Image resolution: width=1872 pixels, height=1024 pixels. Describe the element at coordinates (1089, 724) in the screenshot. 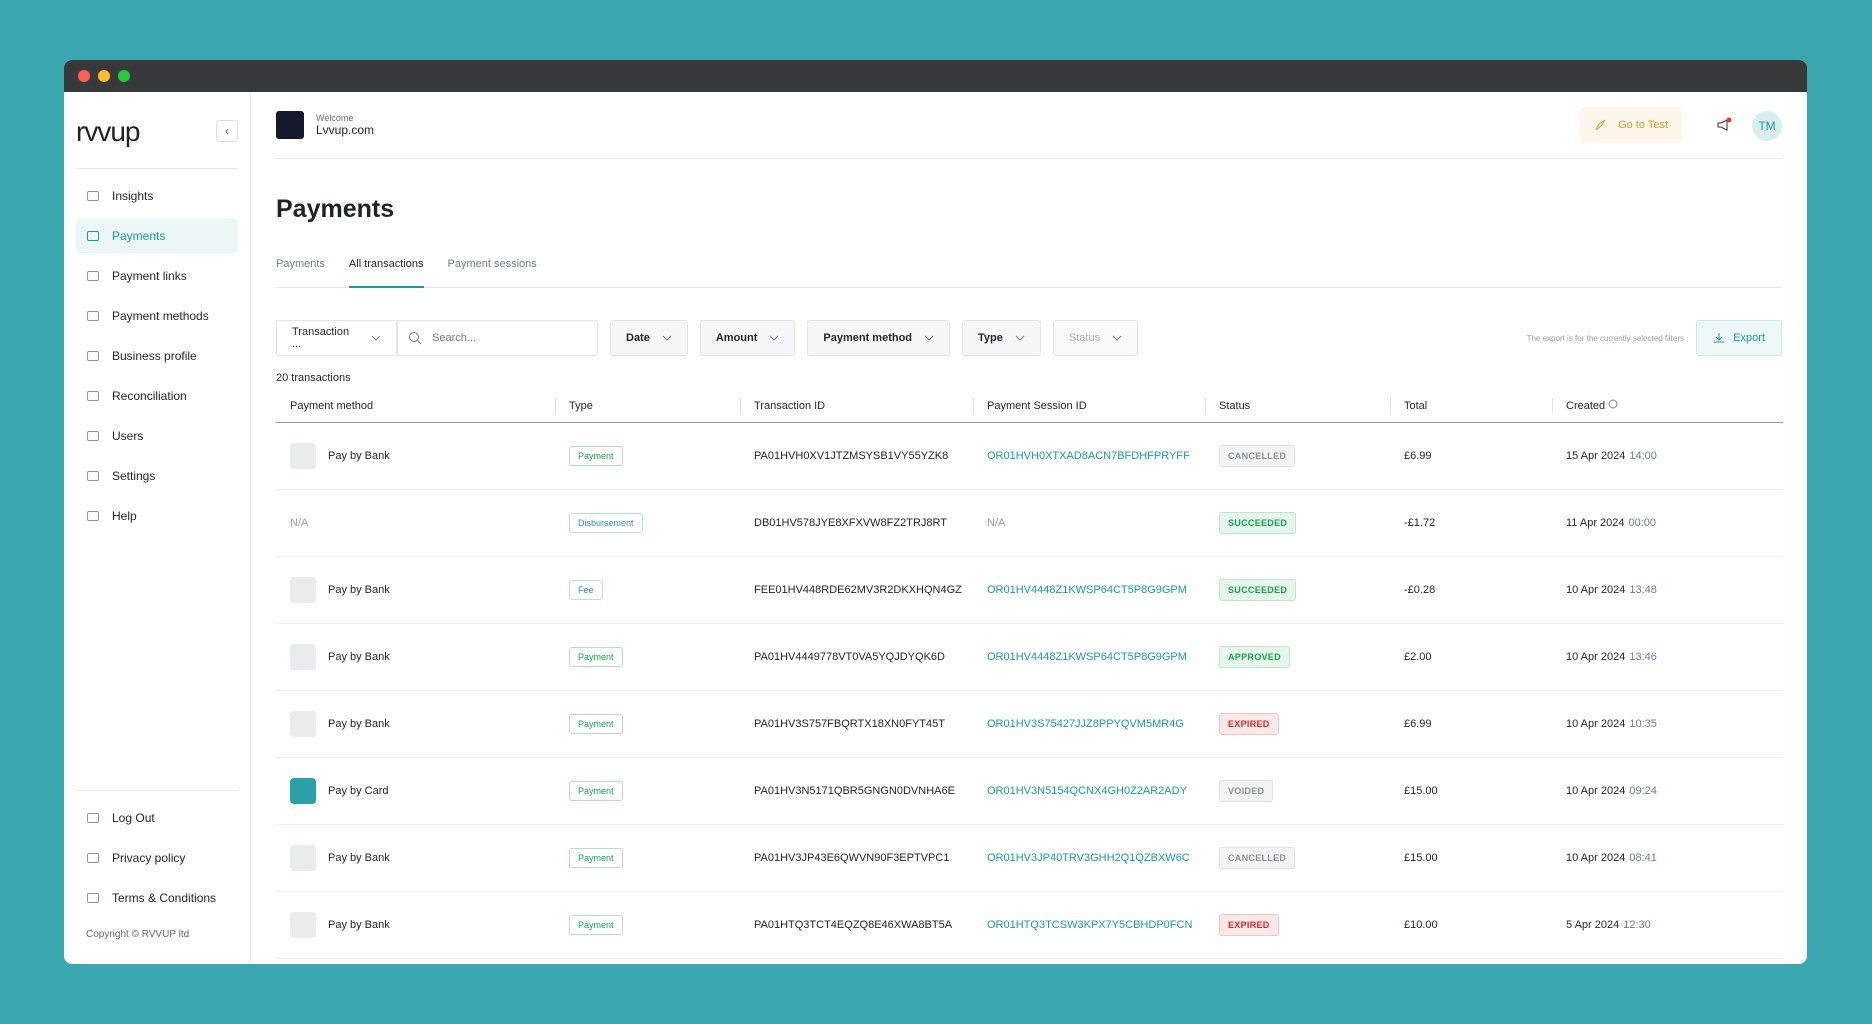

I see `session-id: OR01HV3S75427JJZ8PPYQVM5MR4G` at that location.